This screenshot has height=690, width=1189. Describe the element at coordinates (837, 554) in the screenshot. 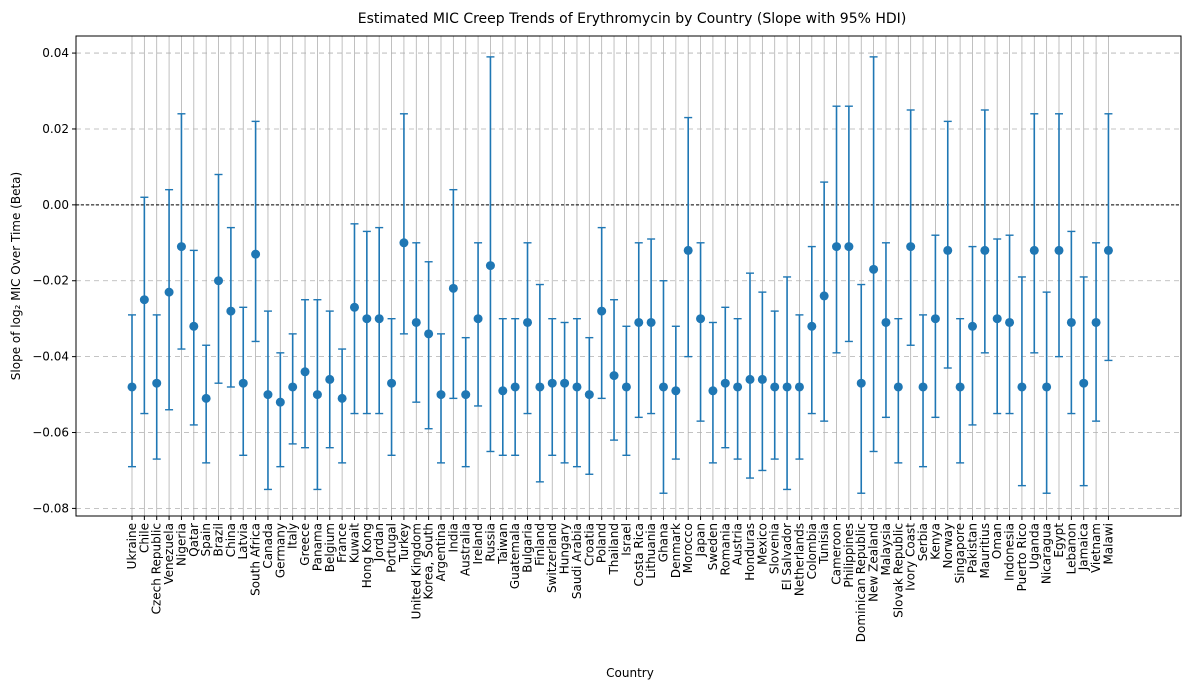

I see `x-tick-label: Cameroon` at that location.